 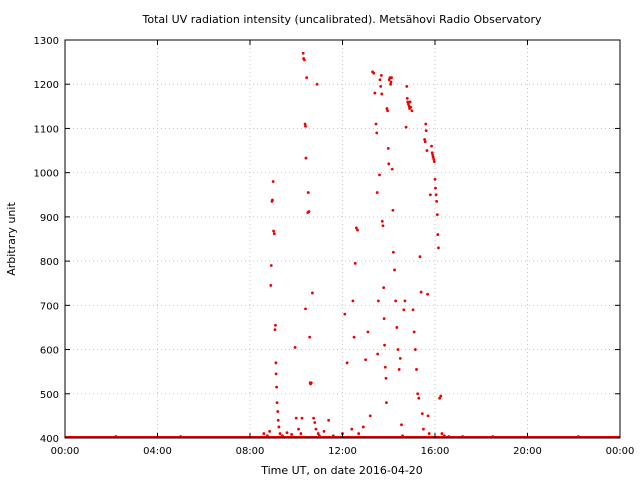 I want to click on y-tick-label: 1300, so click(x=46, y=41).